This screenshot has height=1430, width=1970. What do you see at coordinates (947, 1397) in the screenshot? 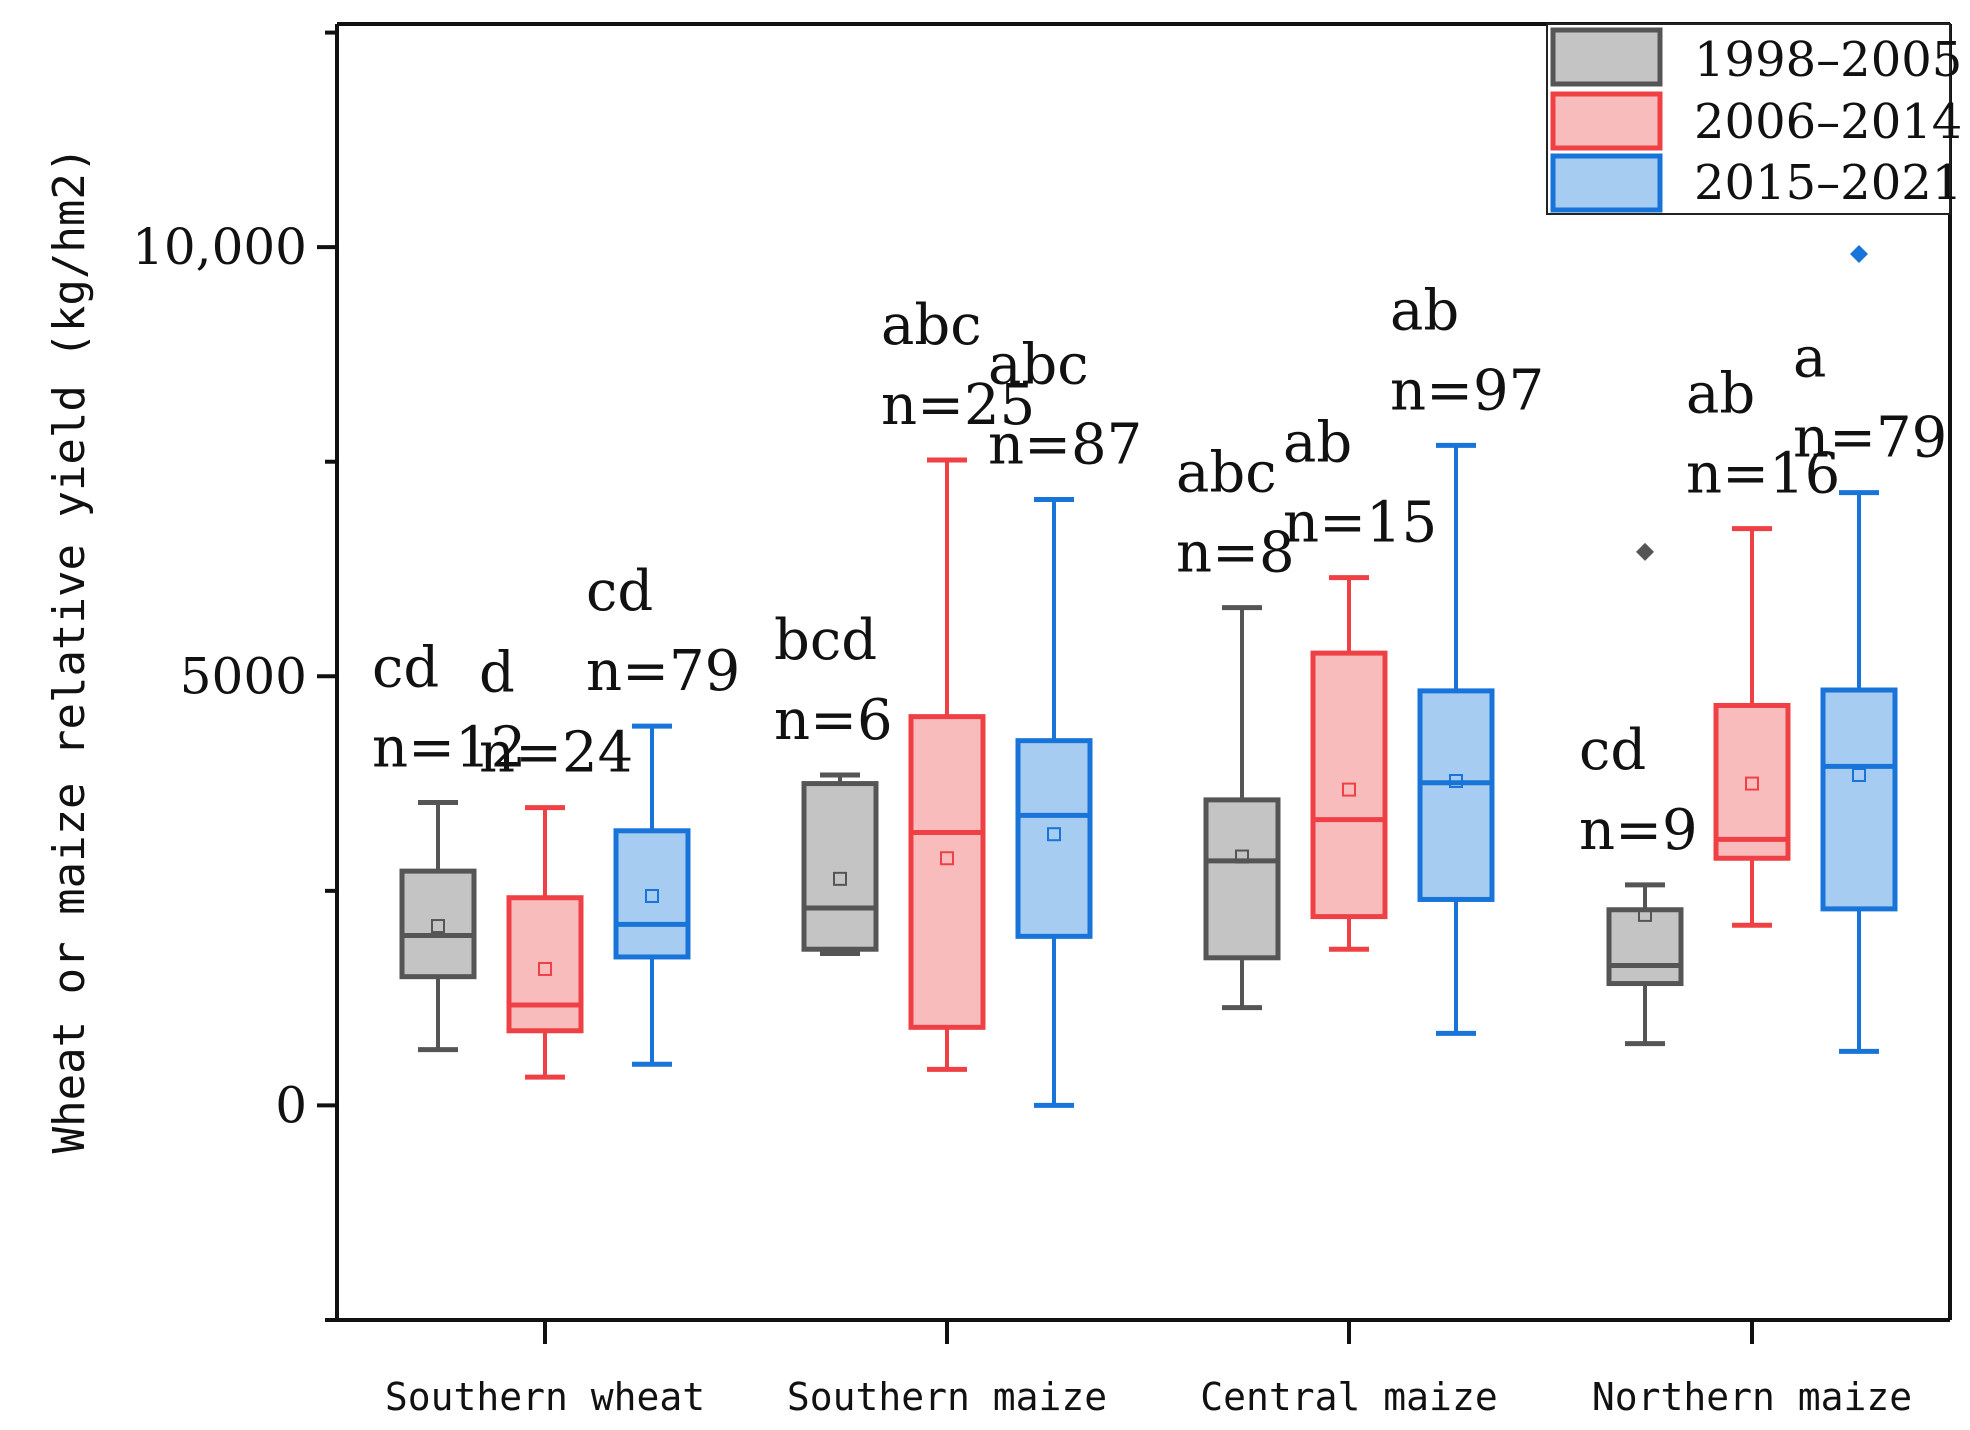
I see `x-tick-label: Southern maize` at bounding box center [947, 1397].